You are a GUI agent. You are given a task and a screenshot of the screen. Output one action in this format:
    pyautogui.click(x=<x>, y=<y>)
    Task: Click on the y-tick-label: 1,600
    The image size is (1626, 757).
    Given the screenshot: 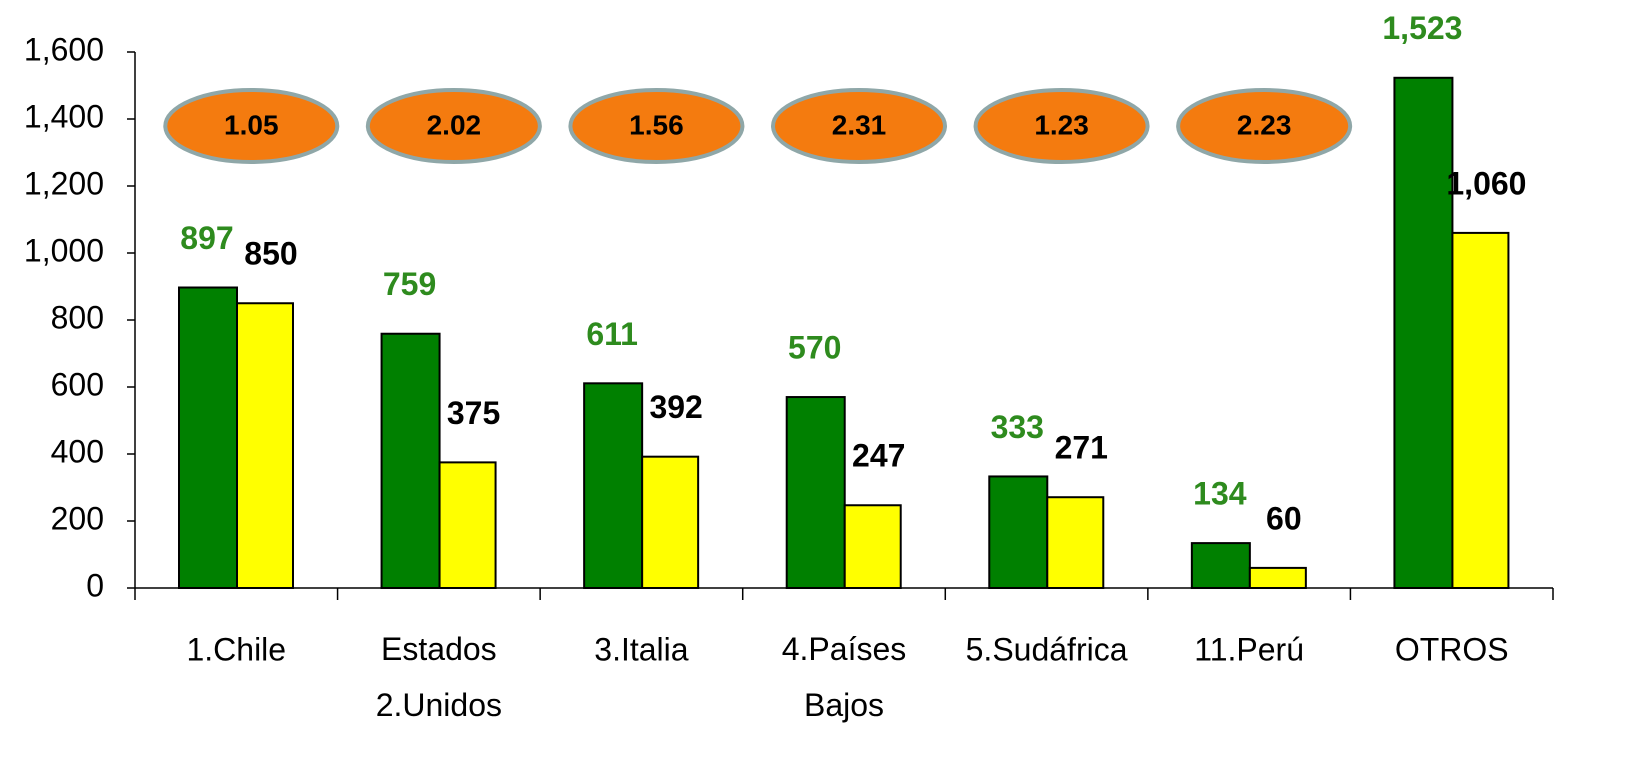 What is the action you would take?
    pyautogui.click(x=64, y=49)
    